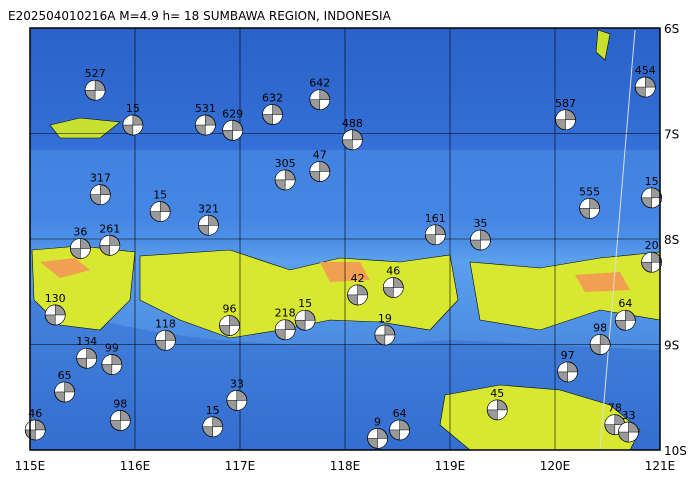 The image size is (697, 483). What do you see at coordinates (671, 135) in the screenshot?
I see `lat-tick-label: 7S` at bounding box center [671, 135].